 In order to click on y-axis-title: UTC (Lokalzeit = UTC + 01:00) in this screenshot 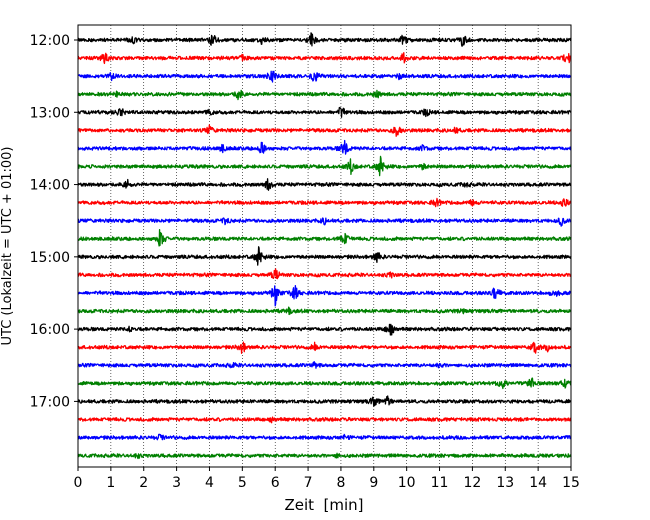, I will do `click(7, 246)`.